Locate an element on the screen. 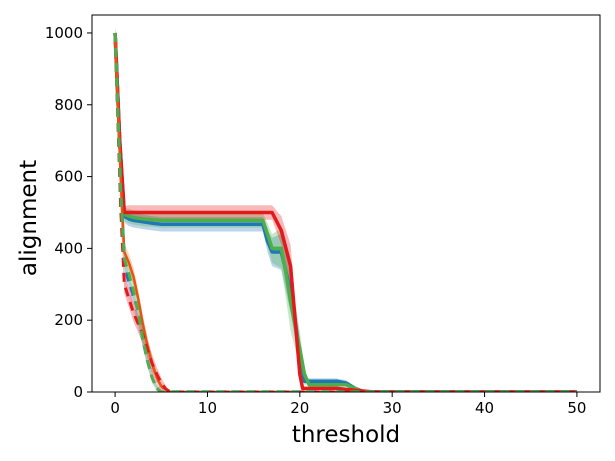  x-tick-label: 50 is located at coordinates (576, 408).